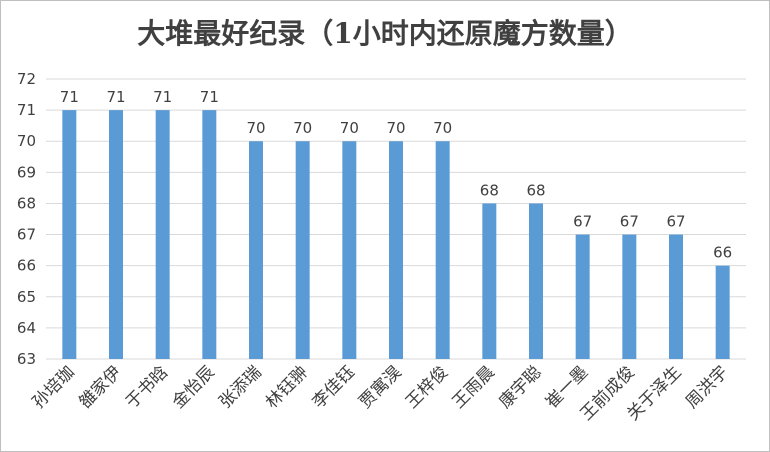 Image resolution: width=770 pixels, height=452 pixels. Describe the element at coordinates (380, 387) in the screenshot. I see `category-label: 贾寓淏` at that location.